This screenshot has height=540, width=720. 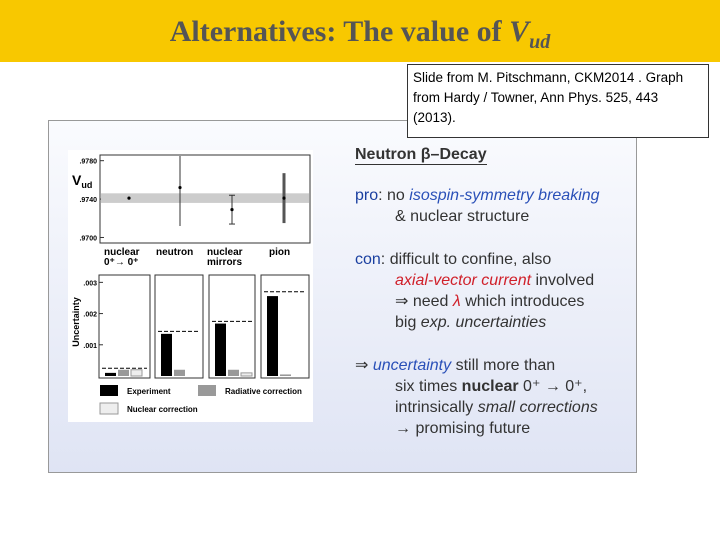 What do you see at coordinates (364, 365) in the screenshot?
I see `note-text: ⇒` at bounding box center [364, 365].